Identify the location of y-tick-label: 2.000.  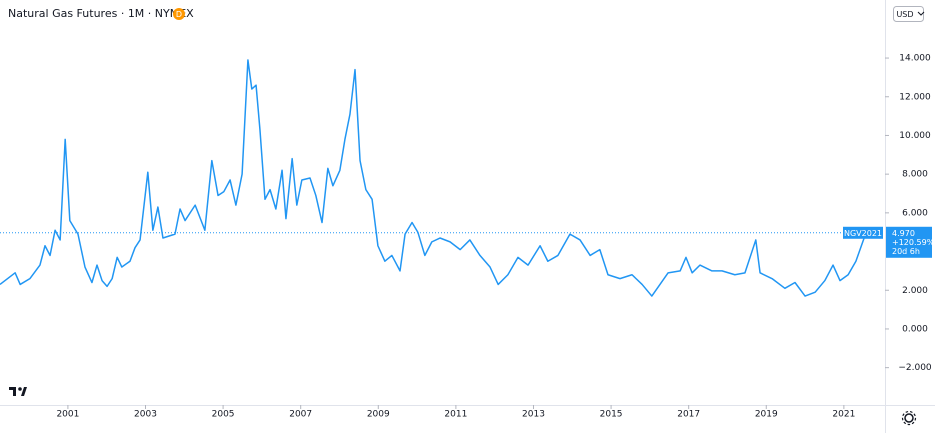
(915, 291).